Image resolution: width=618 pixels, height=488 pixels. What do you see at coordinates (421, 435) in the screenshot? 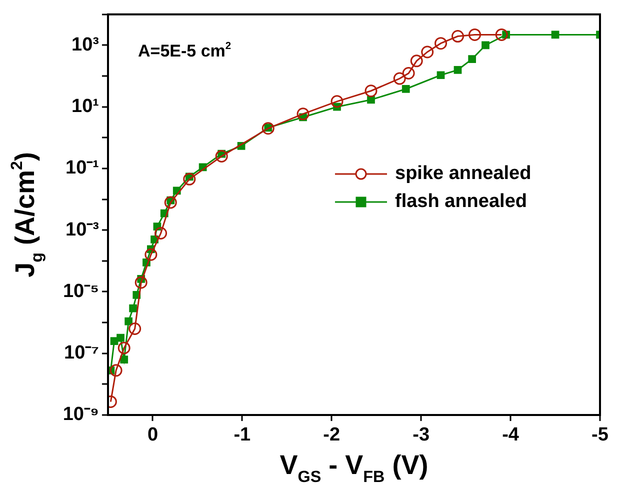
I see `x-tick-label: -3` at bounding box center [421, 435].